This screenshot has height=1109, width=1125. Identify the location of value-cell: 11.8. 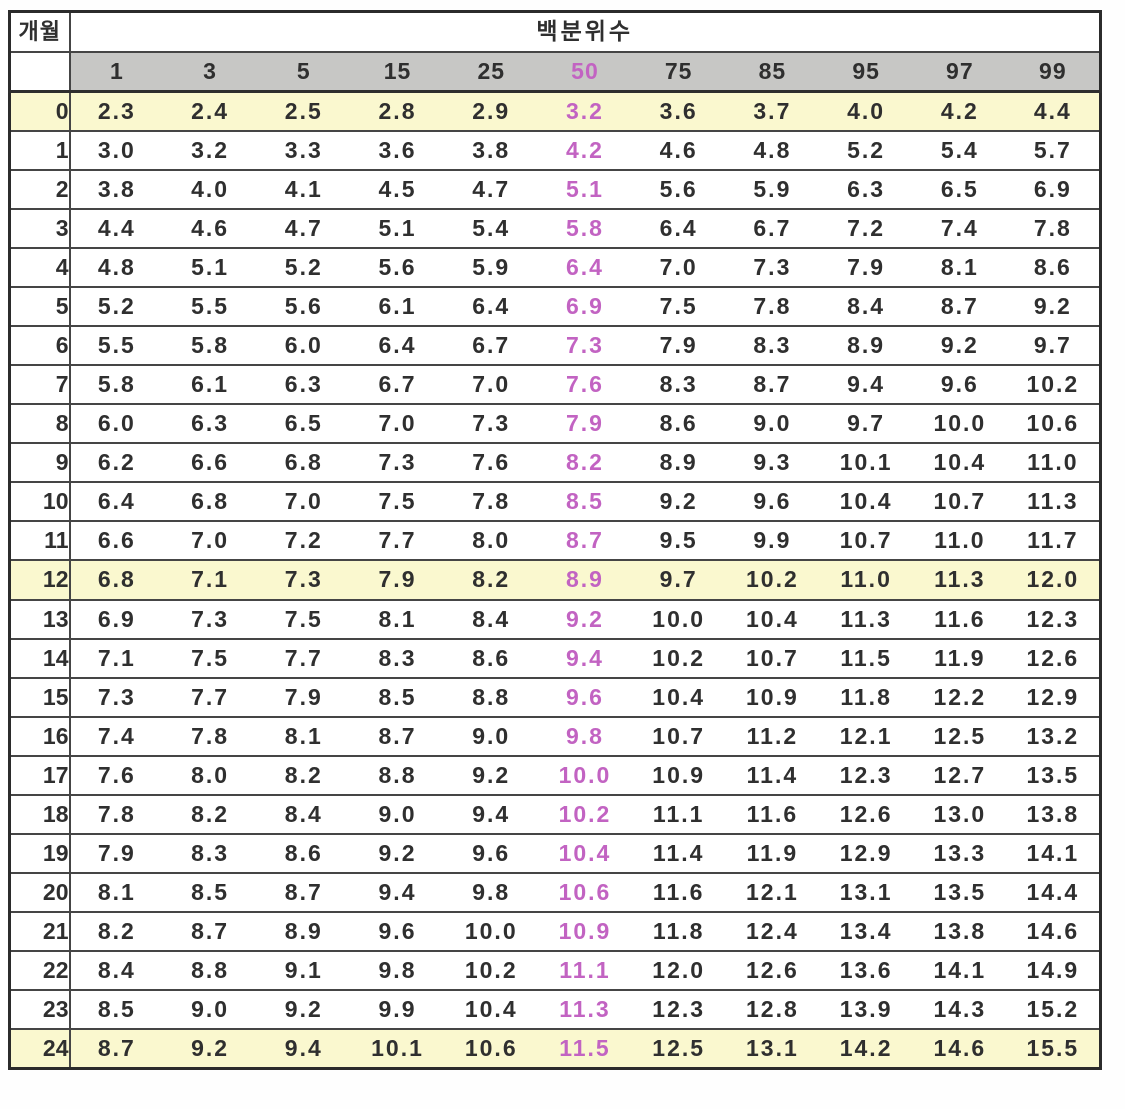
(866, 697).